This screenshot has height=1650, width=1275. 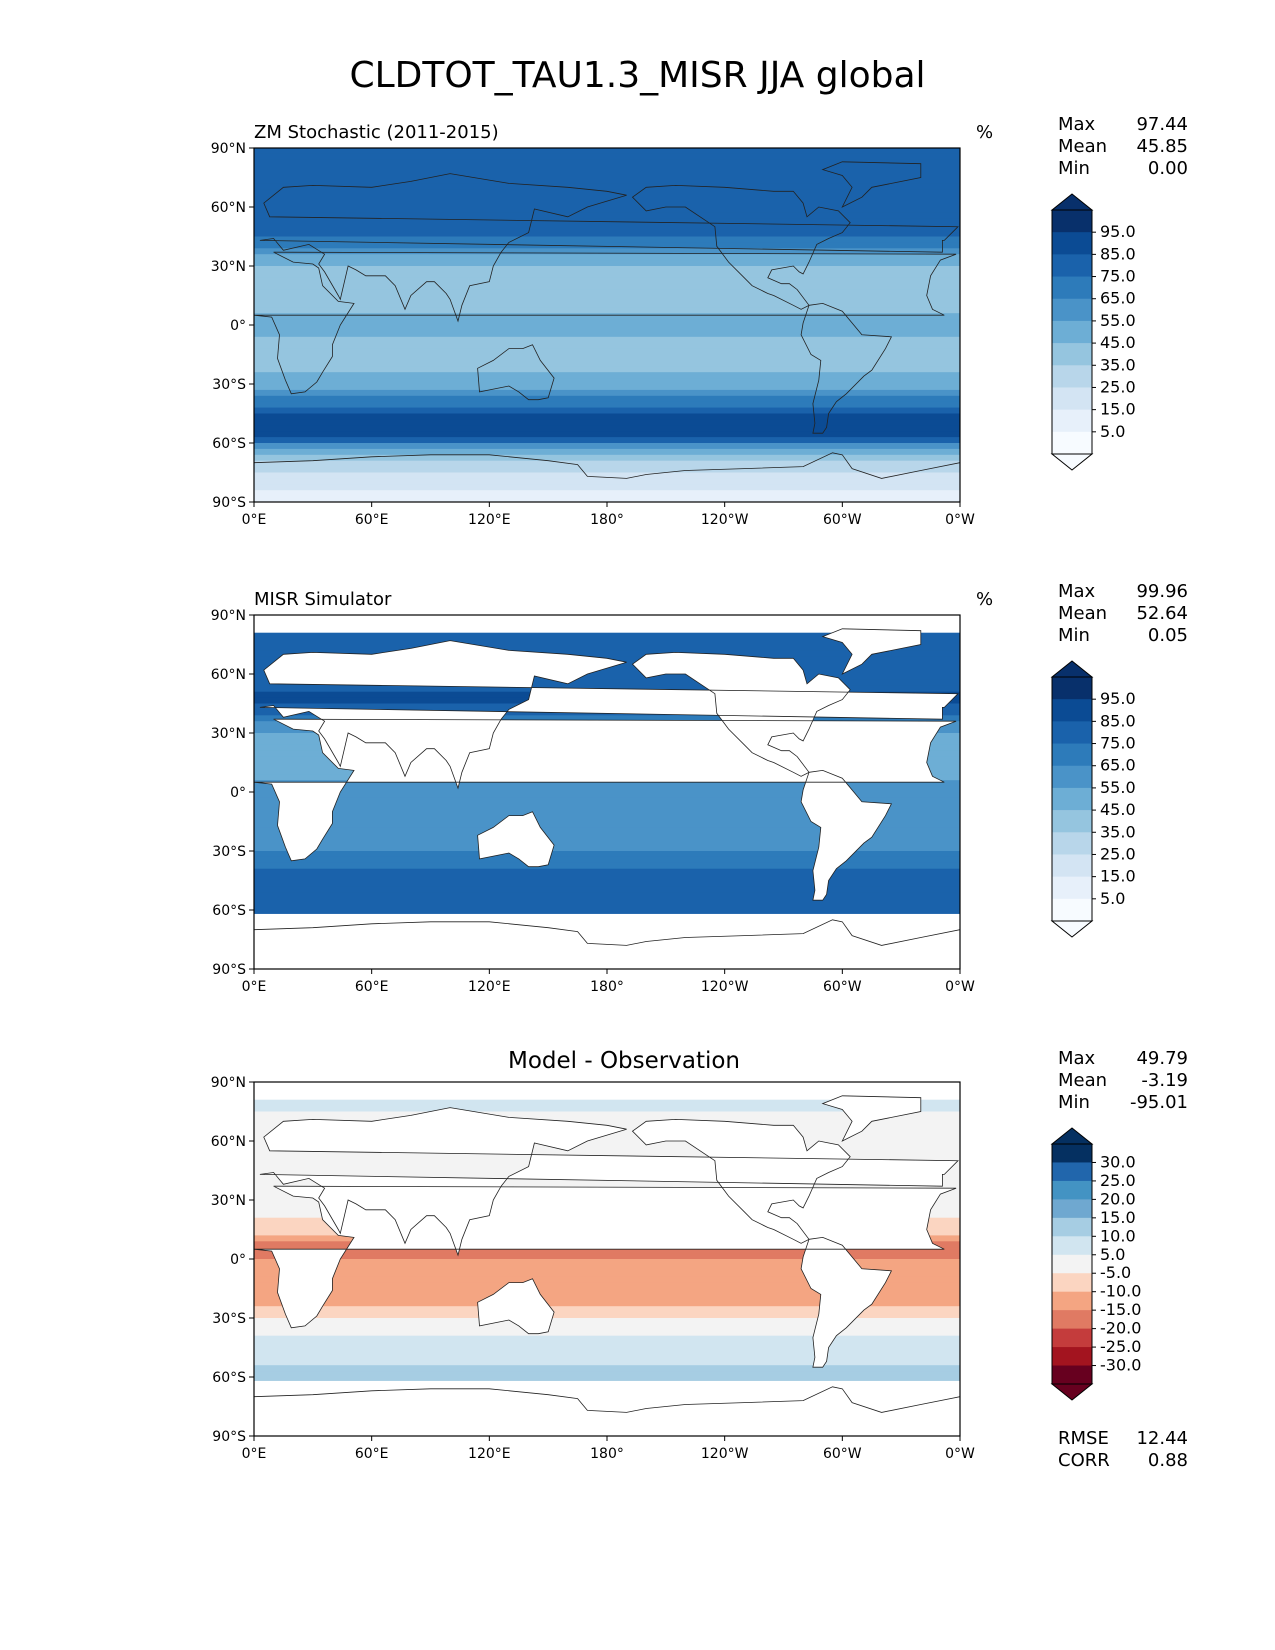 What do you see at coordinates (229, 1319) in the screenshot?
I see `lat-tick-label: 30°S` at bounding box center [229, 1319].